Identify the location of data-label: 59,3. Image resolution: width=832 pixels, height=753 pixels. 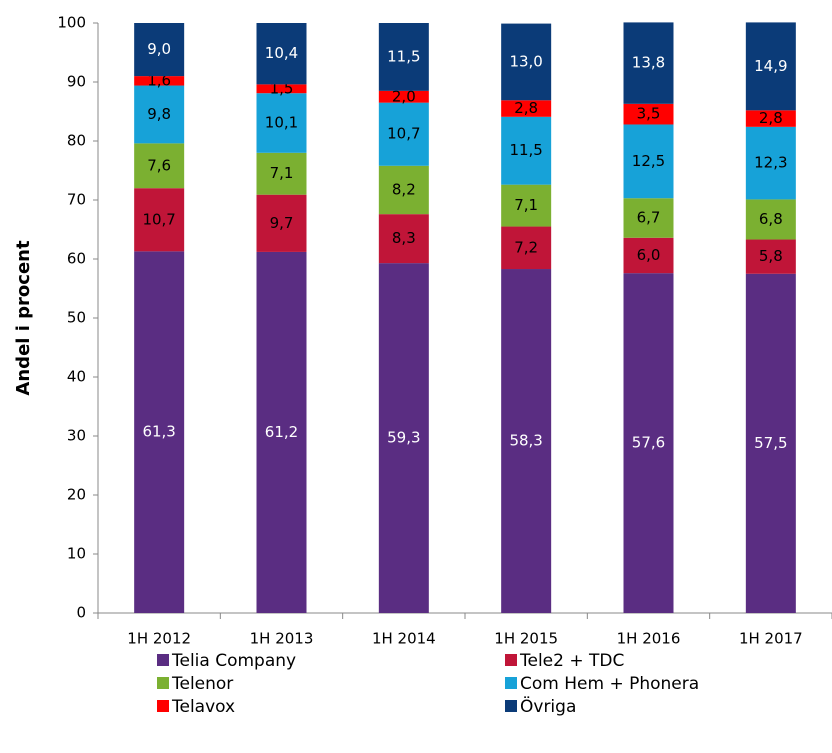
(403, 438).